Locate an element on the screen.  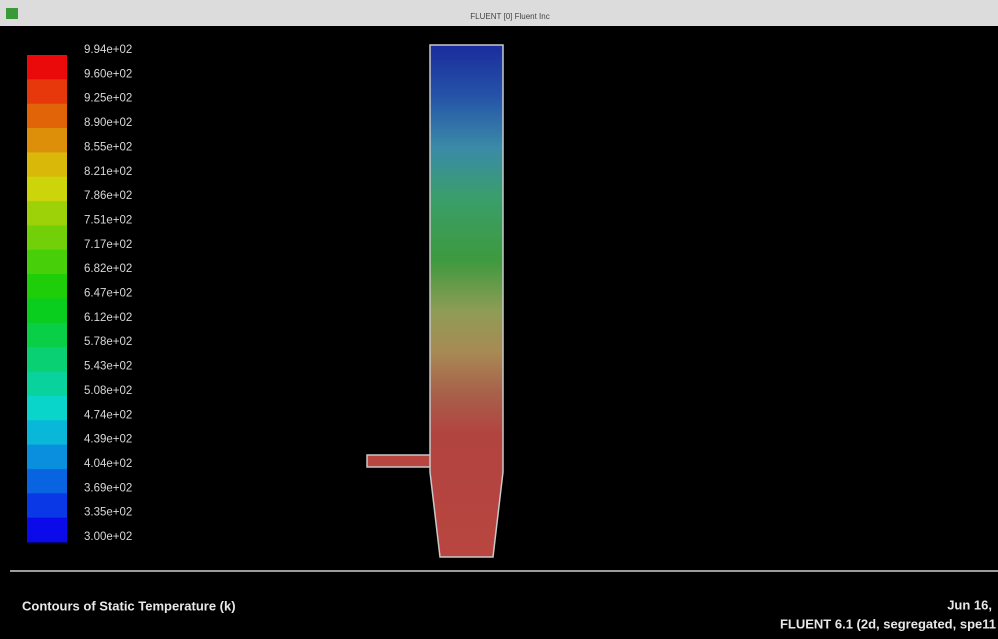
geometry is located at coordinates (435, 301).